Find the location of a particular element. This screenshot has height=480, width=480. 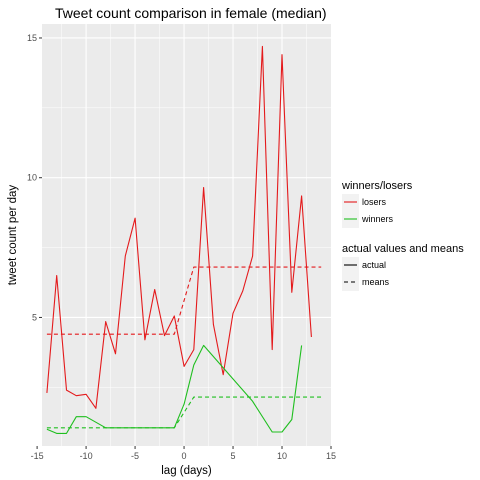

y-tick-label: 15 is located at coordinates (32, 38).